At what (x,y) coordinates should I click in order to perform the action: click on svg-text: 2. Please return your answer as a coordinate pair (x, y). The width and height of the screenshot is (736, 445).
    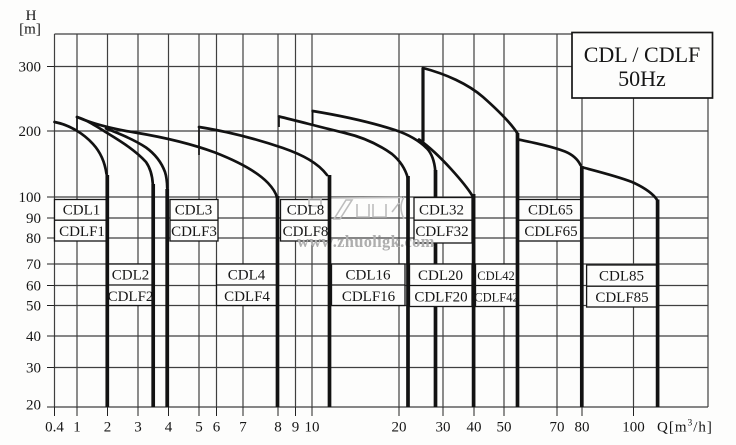
    Looking at the image, I should click on (108, 428).